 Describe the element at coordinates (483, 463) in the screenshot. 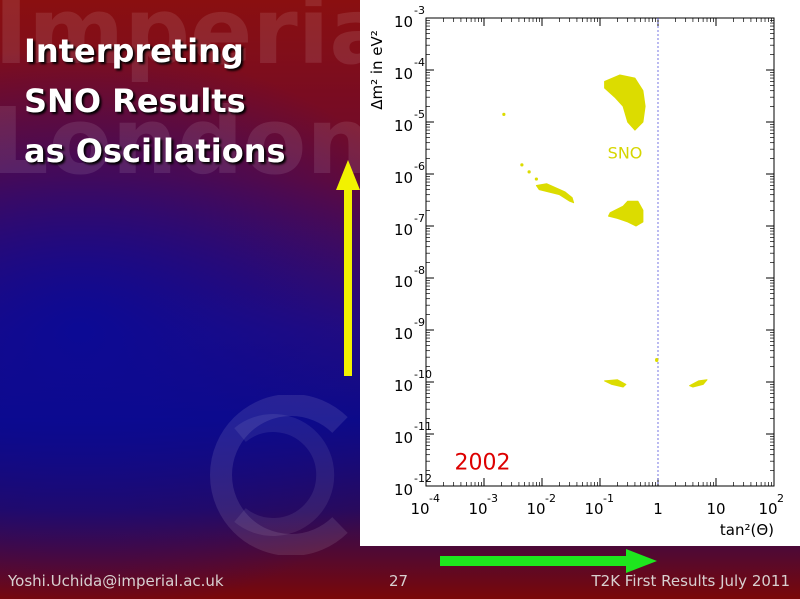

I see `year-label: 2002` at that location.